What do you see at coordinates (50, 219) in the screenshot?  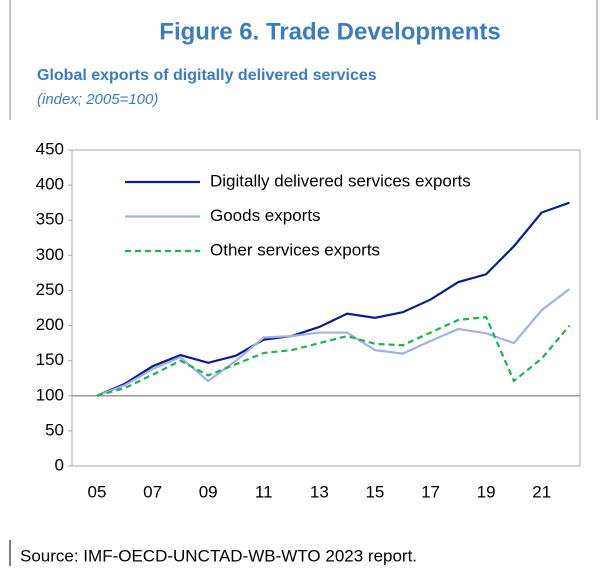 I see `y-tick-label: 350` at bounding box center [50, 219].